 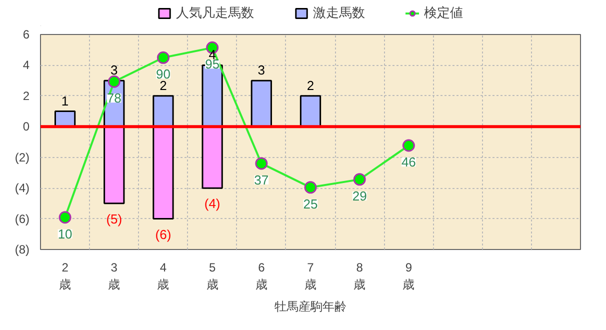 I want to click on legend-label: 激走馬数, so click(x=339, y=13).